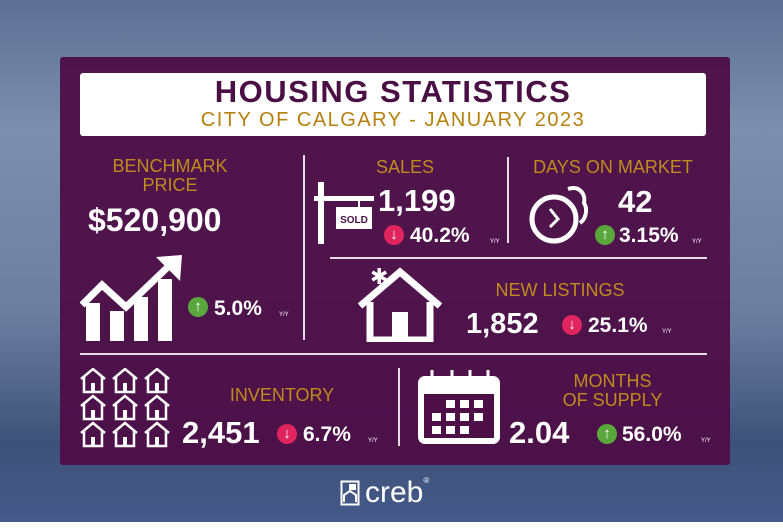 Image resolution: width=783 pixels, height=530 pixels. What do you see at coordinates (417, 200) in the screenshot?
I see `sales-value: 1,199` at bounding box center [417, 200].